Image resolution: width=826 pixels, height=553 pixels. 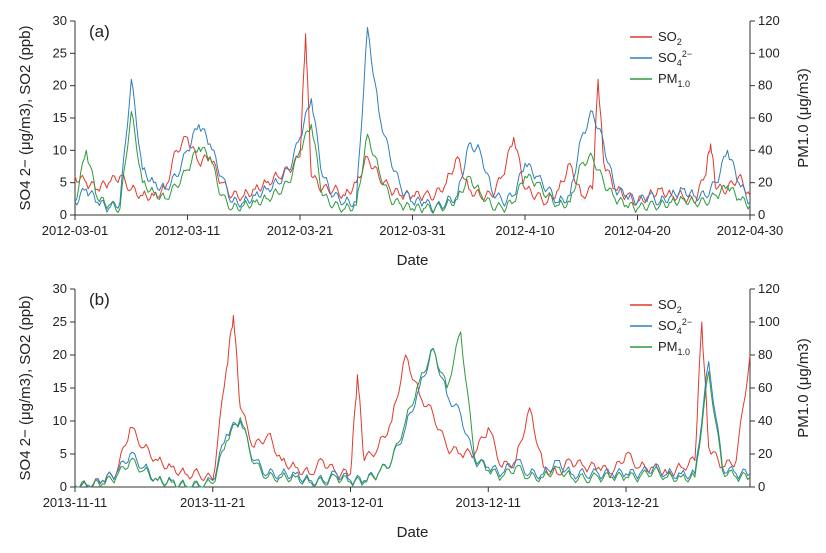 What do you see at coordinates (99, 299) in the screenshot?
I see `panel-label: (b)` at bounding box center [99, 299].